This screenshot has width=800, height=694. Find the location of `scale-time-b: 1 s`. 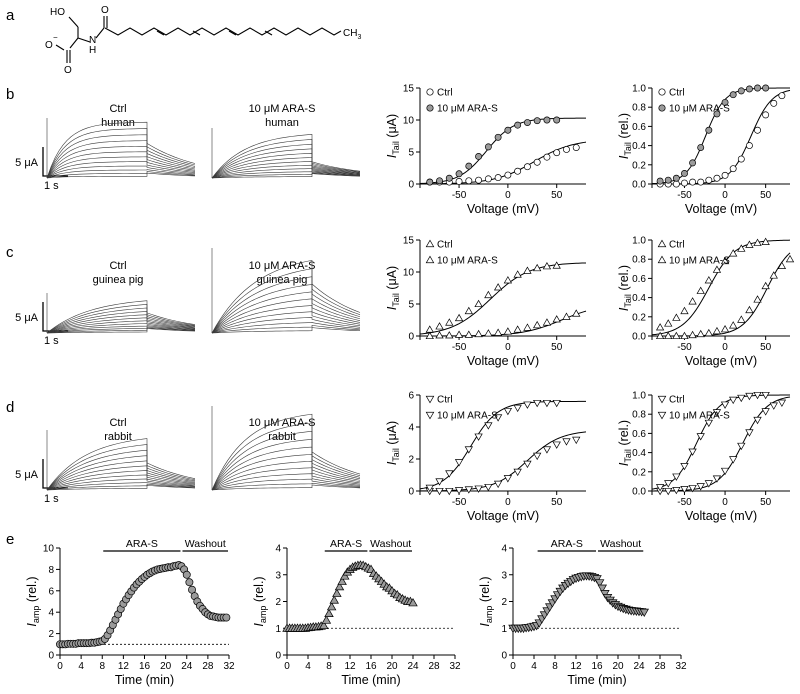

scale-time-b: 1 s is located at coordinates (51, 186).